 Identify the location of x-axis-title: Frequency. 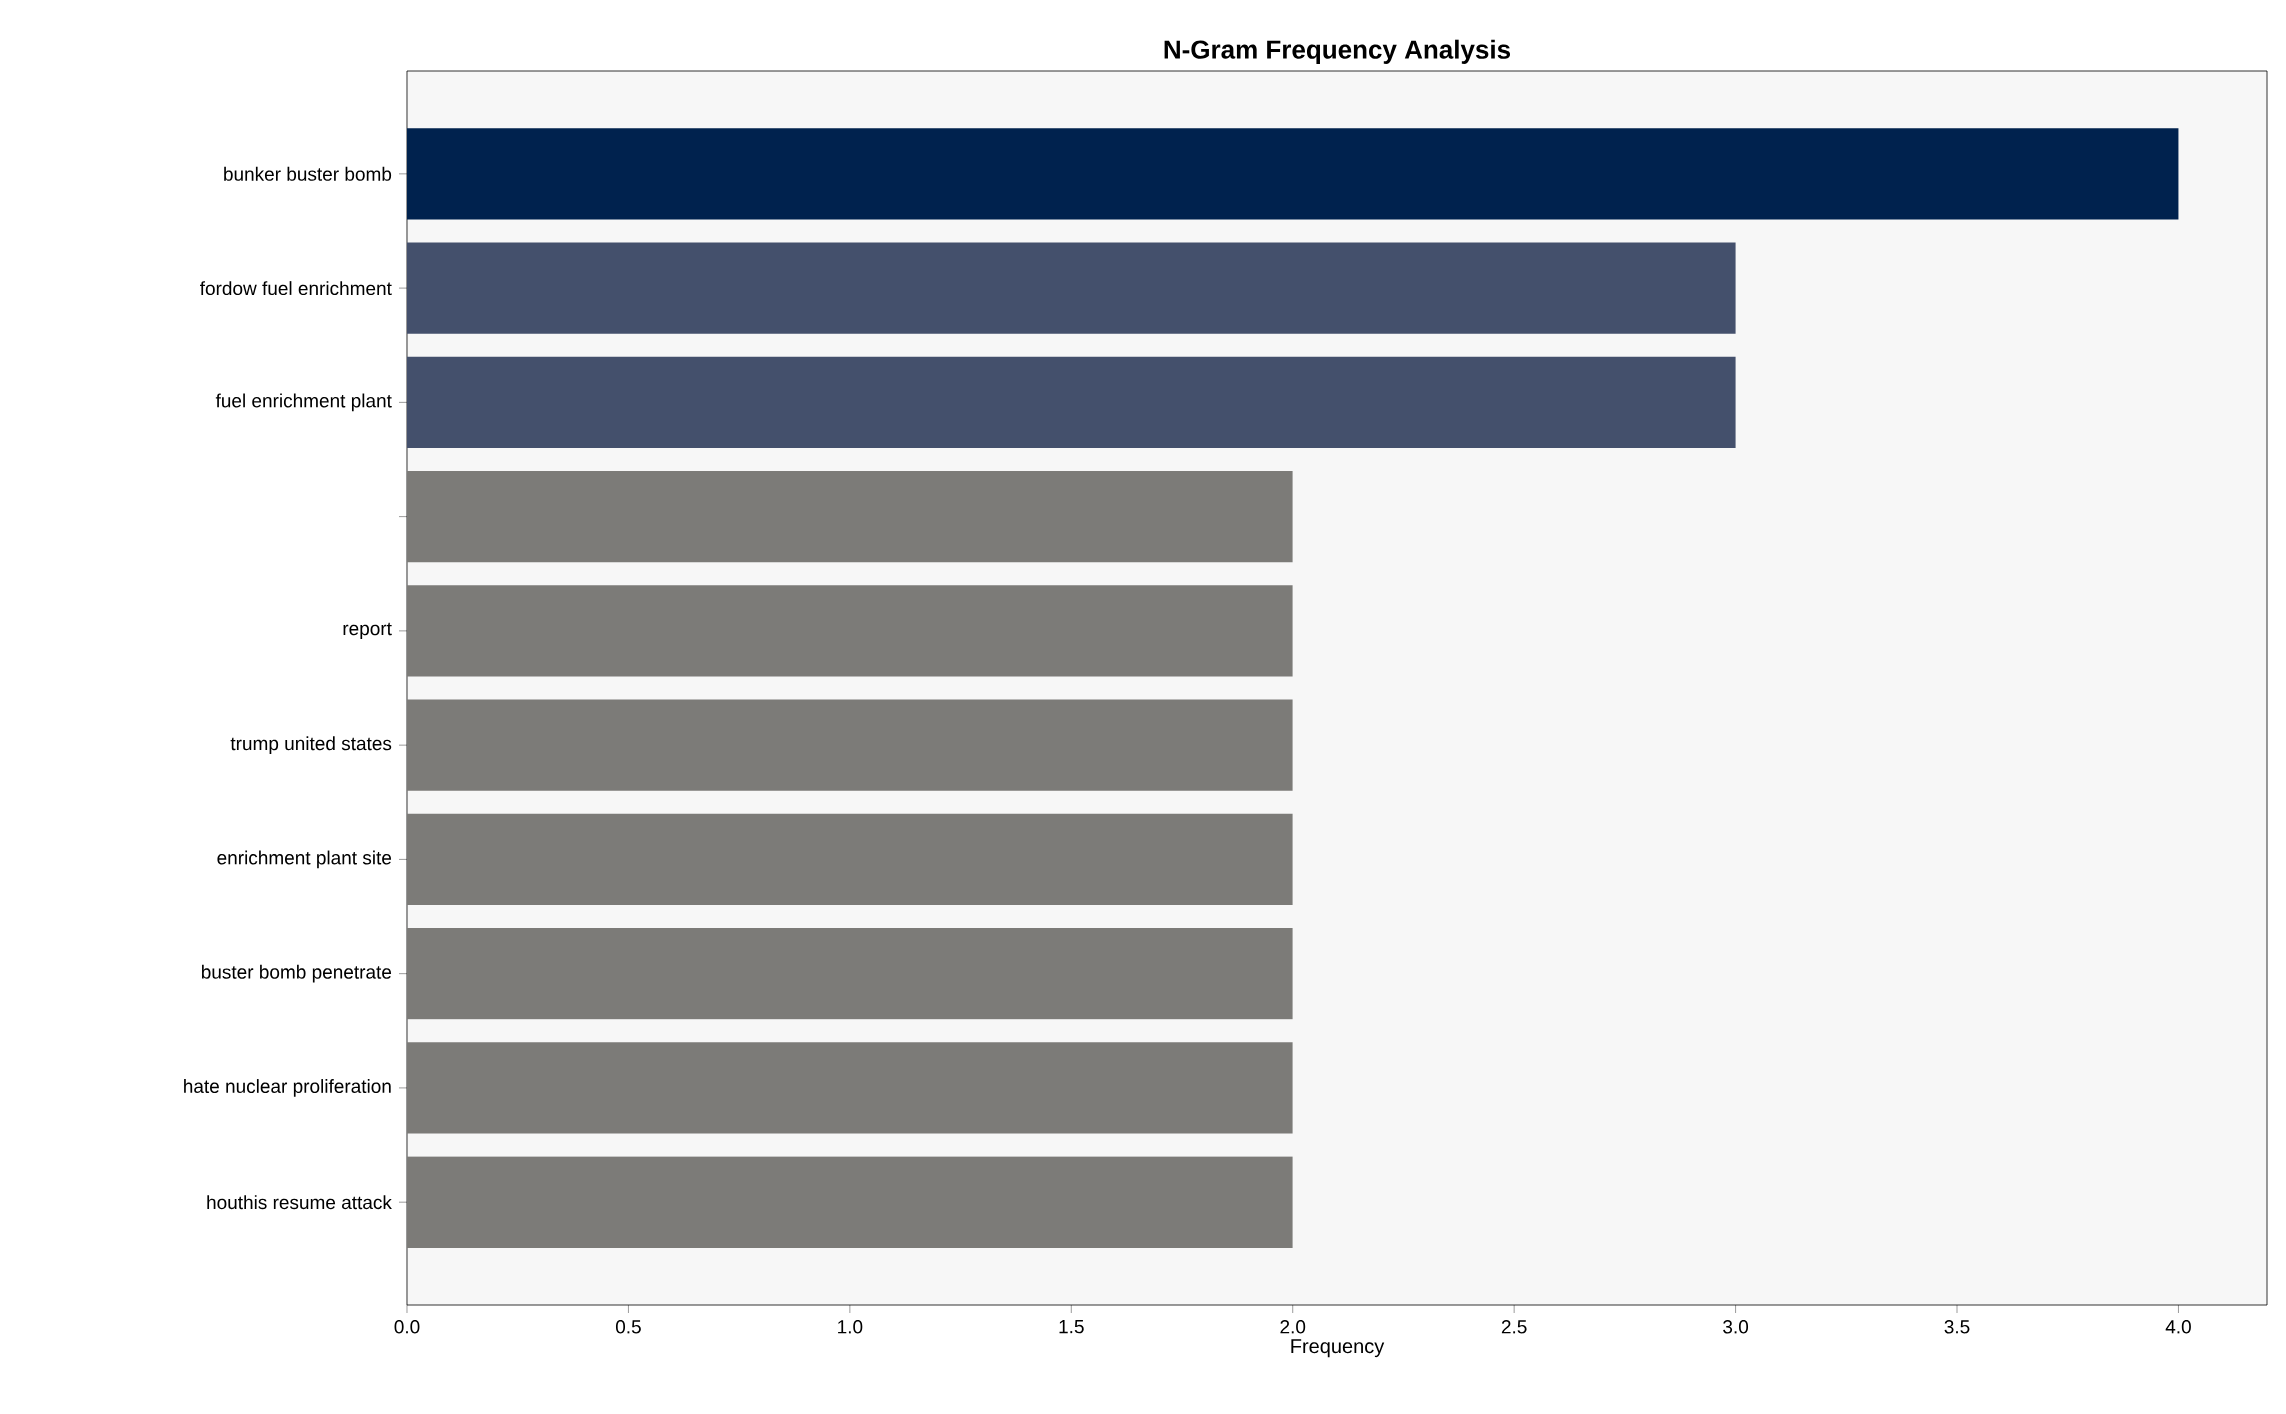
(1338, 1348).